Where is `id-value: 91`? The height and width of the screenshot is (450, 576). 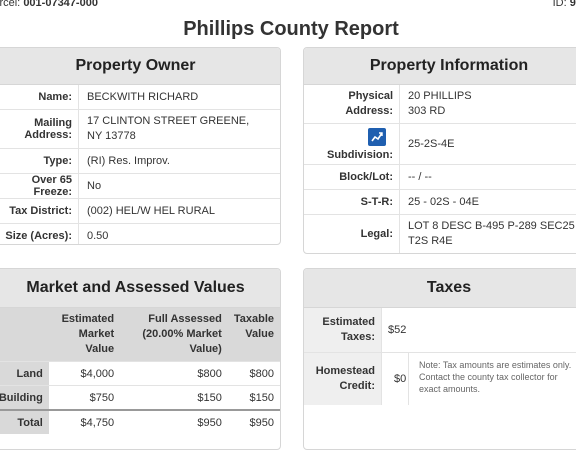
id-value: 91 is located at coordinates (572, 4).